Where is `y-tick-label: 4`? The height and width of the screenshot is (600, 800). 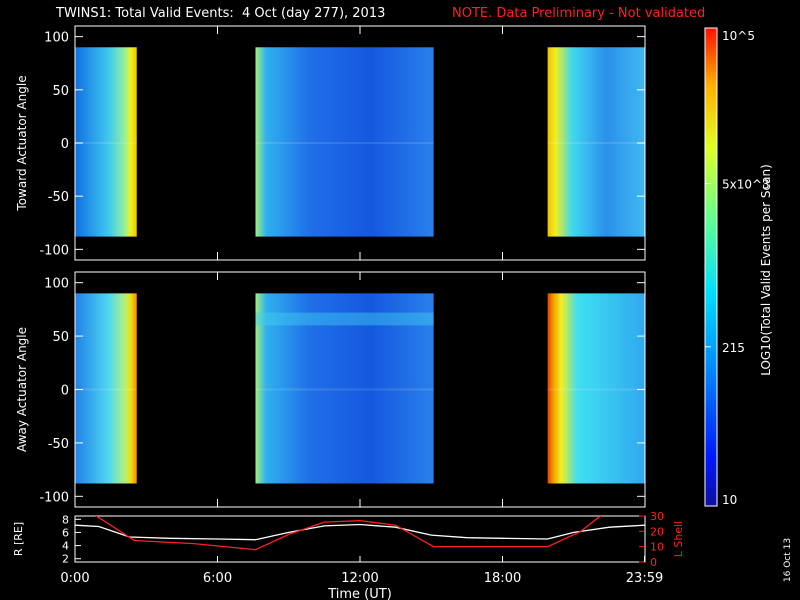 y-tick-label: 4 is located at coordinates (65, 546).